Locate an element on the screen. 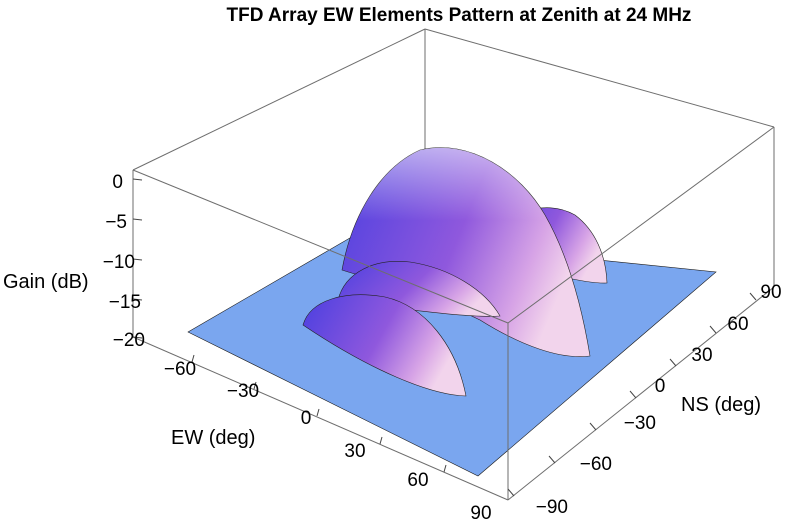 The height and width of the screenshot is (528, 785). x-axis-label: EW (deg) is located at coordinates (213, 438).